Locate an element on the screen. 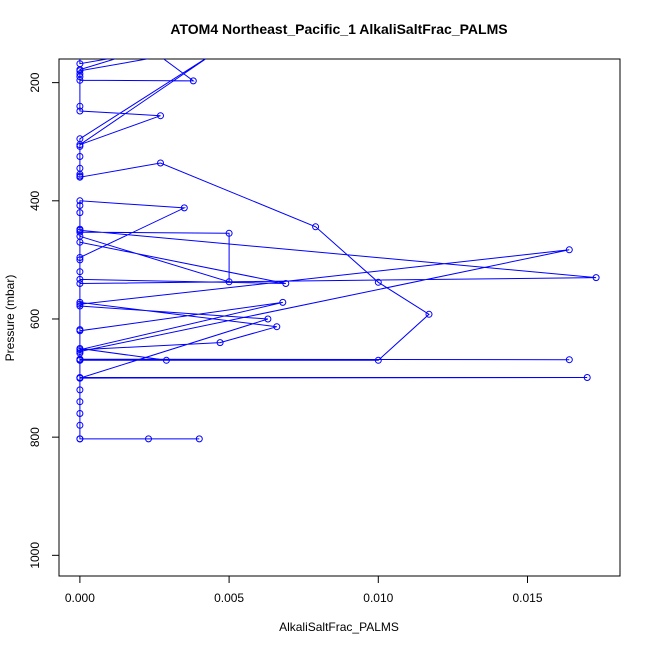 The height and width of the screenshot is (650, 650). x-tick-label: 0.000 is located at coordinates (80, 598).